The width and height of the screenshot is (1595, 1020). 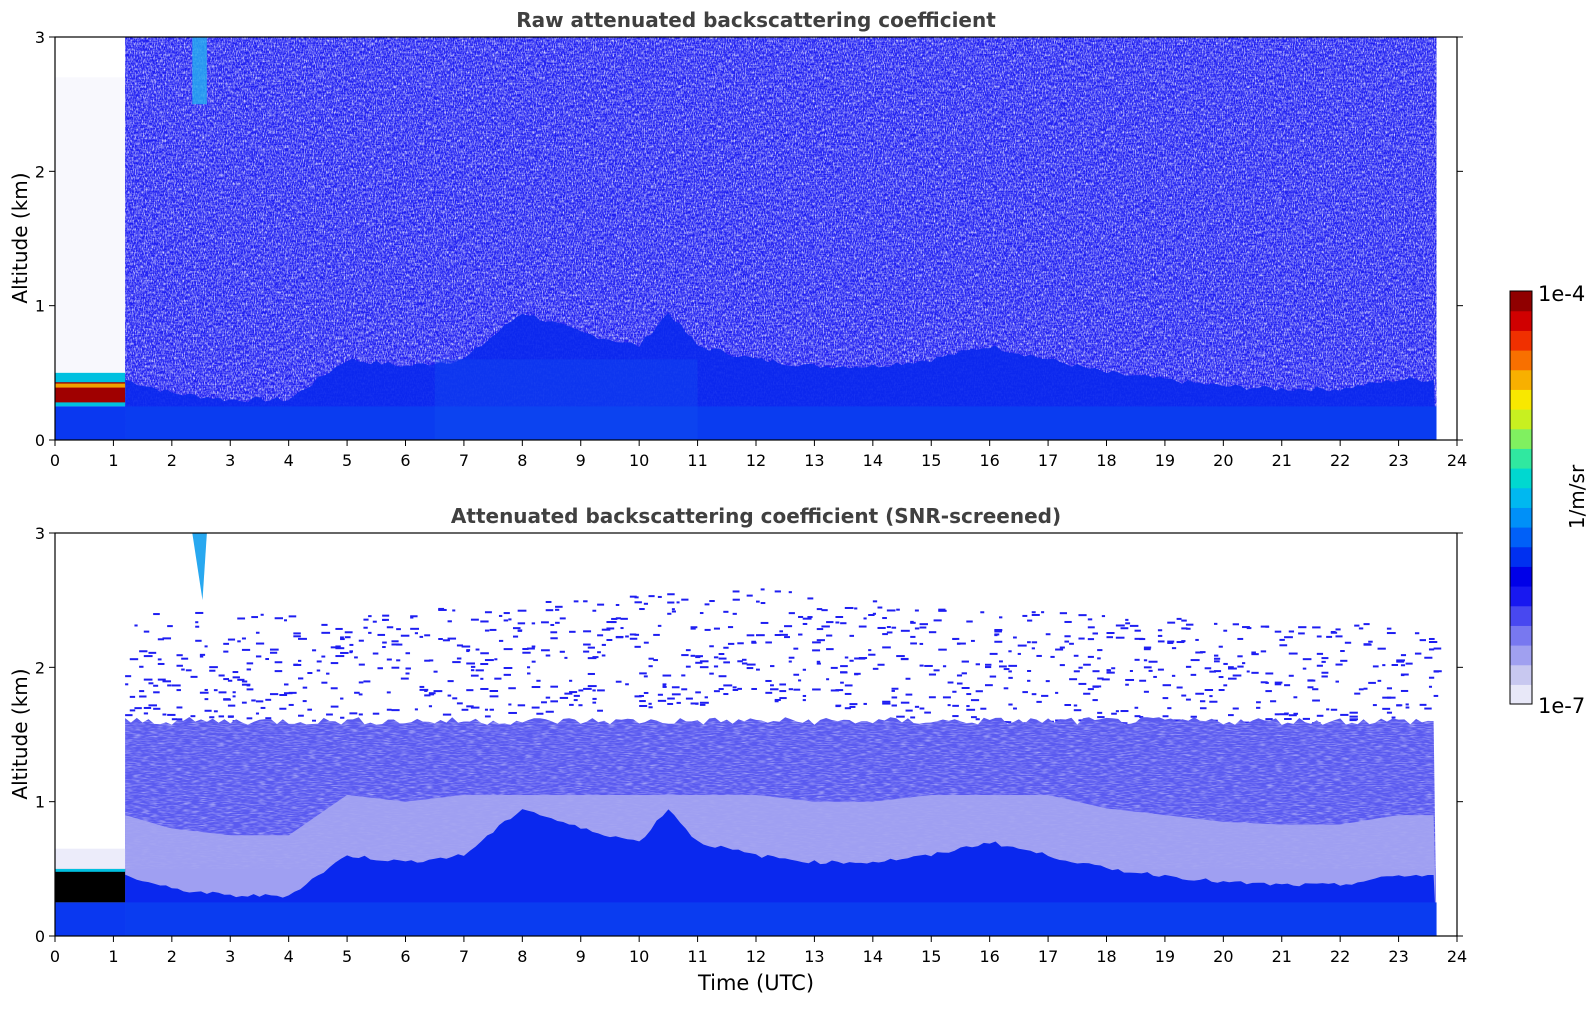 I want to click on x-tick-label: 10, so click(x=639, y=956).